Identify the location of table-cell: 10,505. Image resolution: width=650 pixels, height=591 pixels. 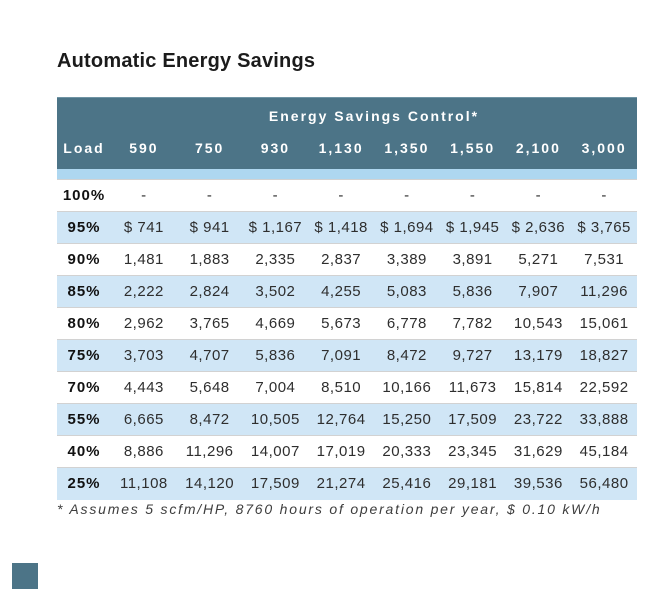
(275, 419).